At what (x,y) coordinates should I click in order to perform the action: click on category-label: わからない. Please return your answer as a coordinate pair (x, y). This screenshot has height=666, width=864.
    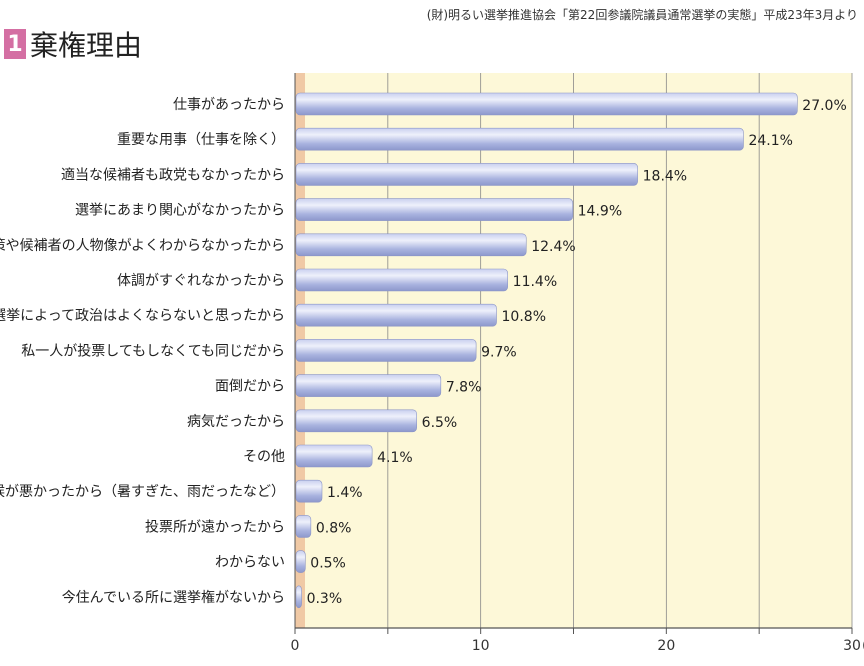
    Looking at the image, I should click on (250, 563).